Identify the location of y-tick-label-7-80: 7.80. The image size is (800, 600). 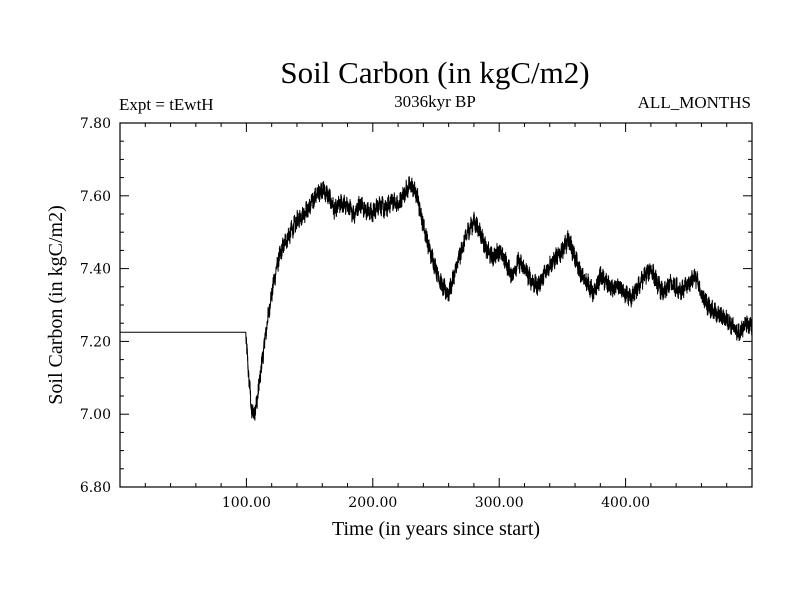
(95, 124).